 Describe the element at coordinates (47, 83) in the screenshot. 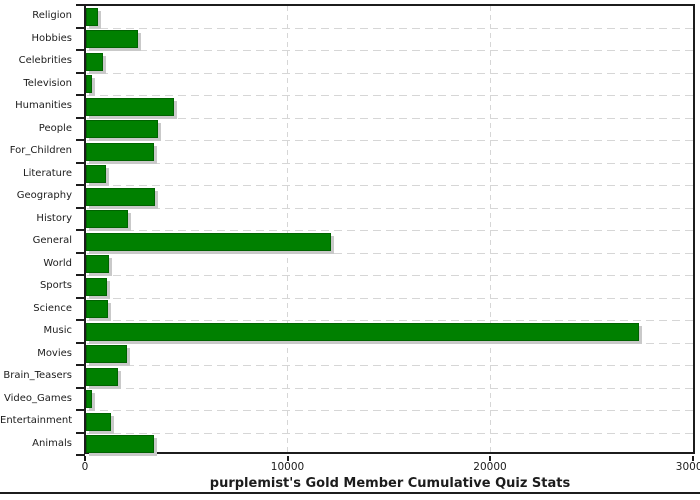

I see `category-label: Television` at that location.